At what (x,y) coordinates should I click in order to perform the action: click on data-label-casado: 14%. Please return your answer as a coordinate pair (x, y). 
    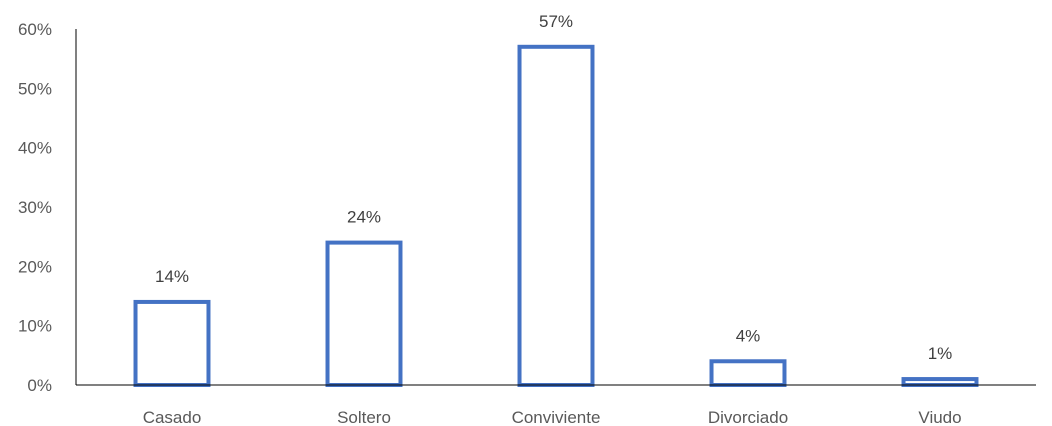
    Looking at the image, I should click on (172, 276).